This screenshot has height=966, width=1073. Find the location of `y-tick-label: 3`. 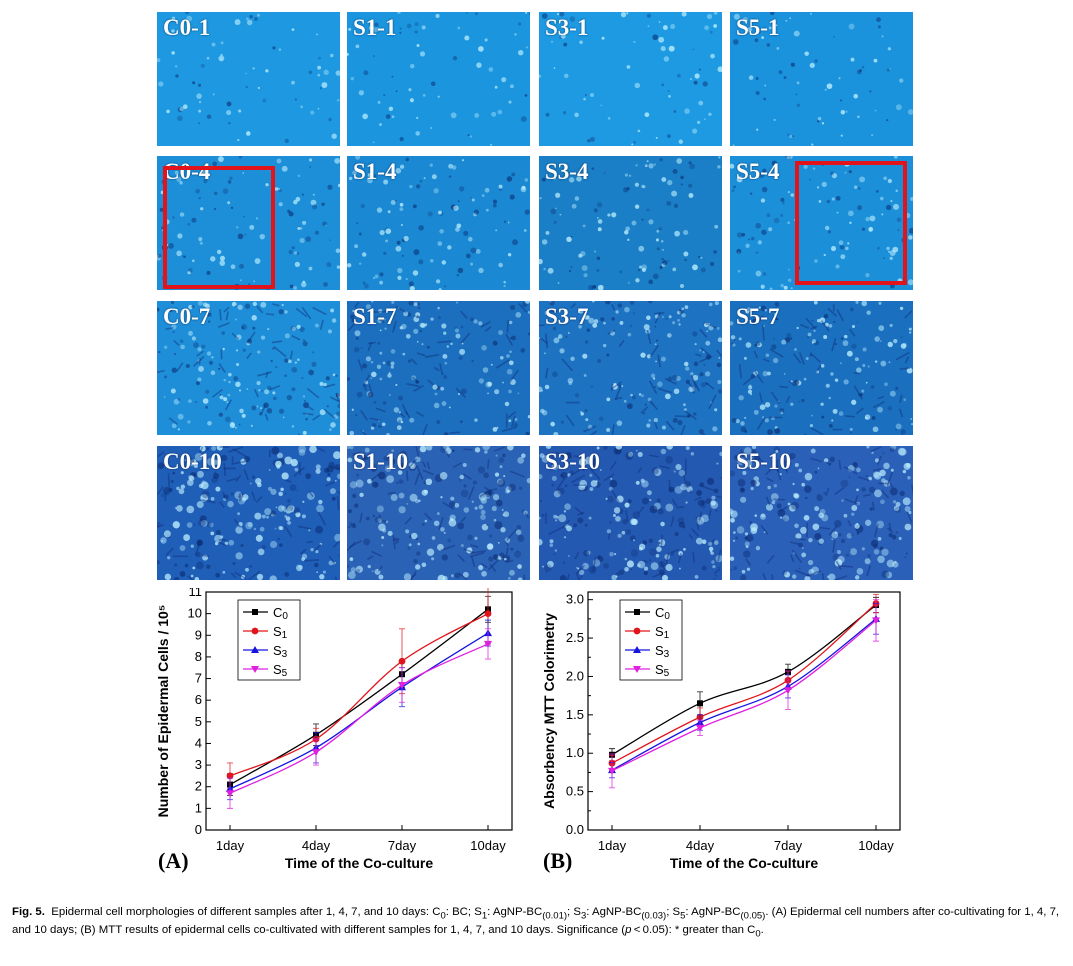

y-tick-label: 3 is located at coordinates (198, 764).